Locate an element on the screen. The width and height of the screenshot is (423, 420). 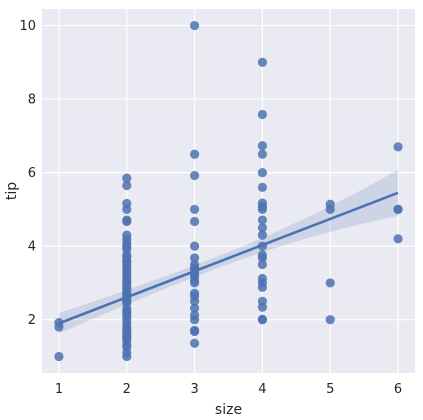
x-tick-label: 2 is located at coordinates (127, 389).